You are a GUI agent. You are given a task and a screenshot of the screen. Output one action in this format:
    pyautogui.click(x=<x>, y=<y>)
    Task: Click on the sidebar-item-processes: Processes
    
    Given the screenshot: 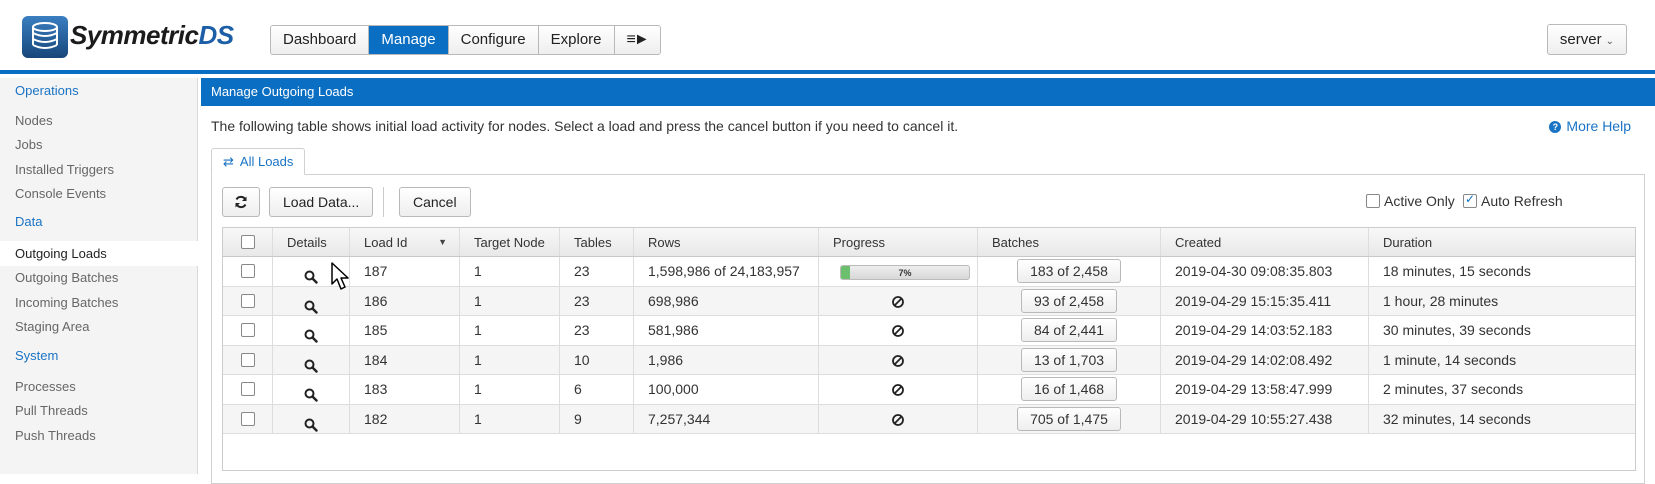 What is the action you would take?
    pyautogui.click(x=45, y=386)
    